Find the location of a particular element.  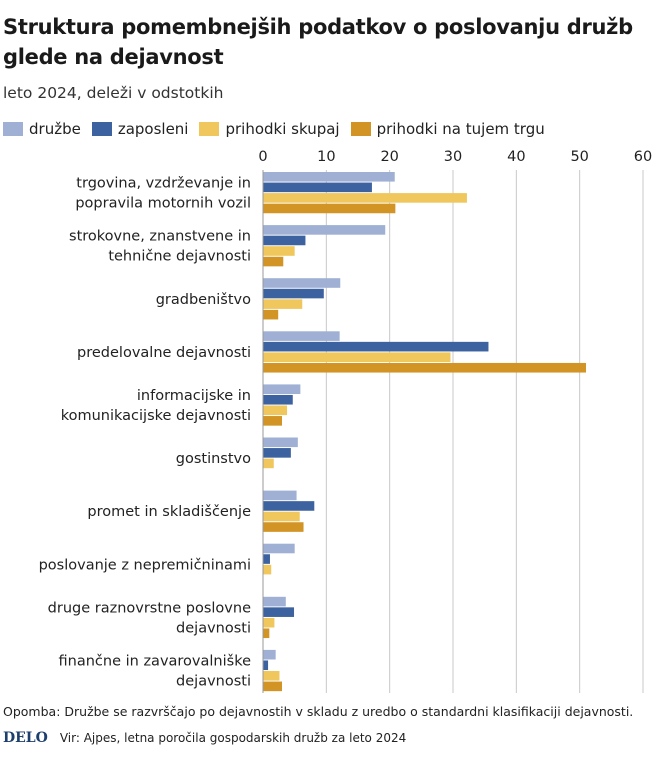

category-label: promet in skladiščenje is located at coordinates (169, 512).